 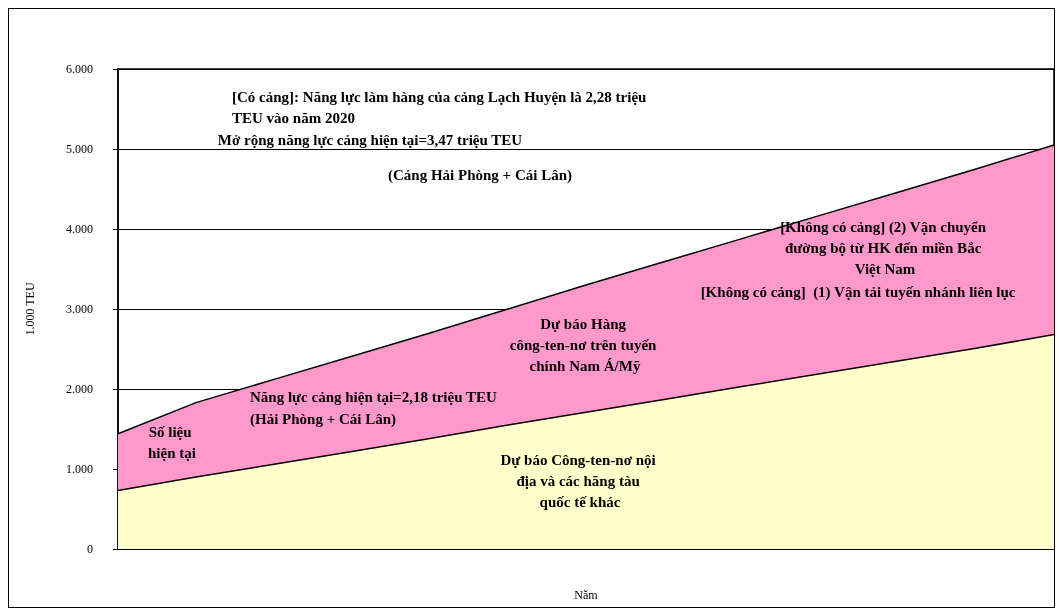 What do you see at coordinates (30, 309) in the screenshot?
I see `y-axis-title: 1.000 TEU` at bounding box center [30, 309].